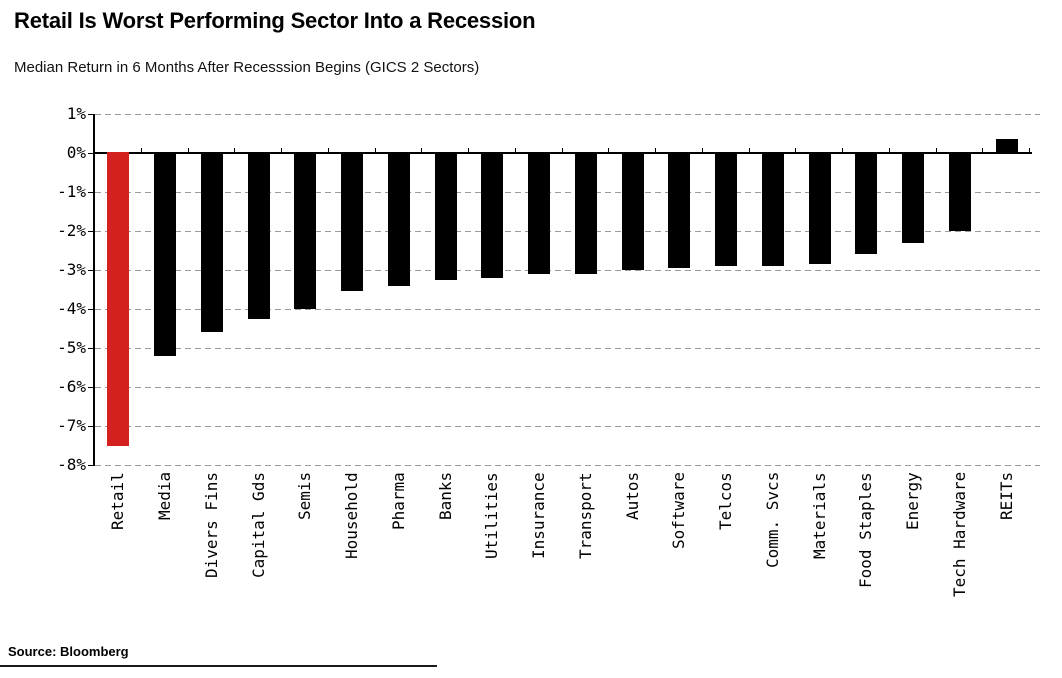 Image resolution: width=1062 pixels, height=678 pixels. What do you see at coordinates (772, 209) in the screenshot?
I see `bar-comm-svcs` at bounding box center [772, 209].